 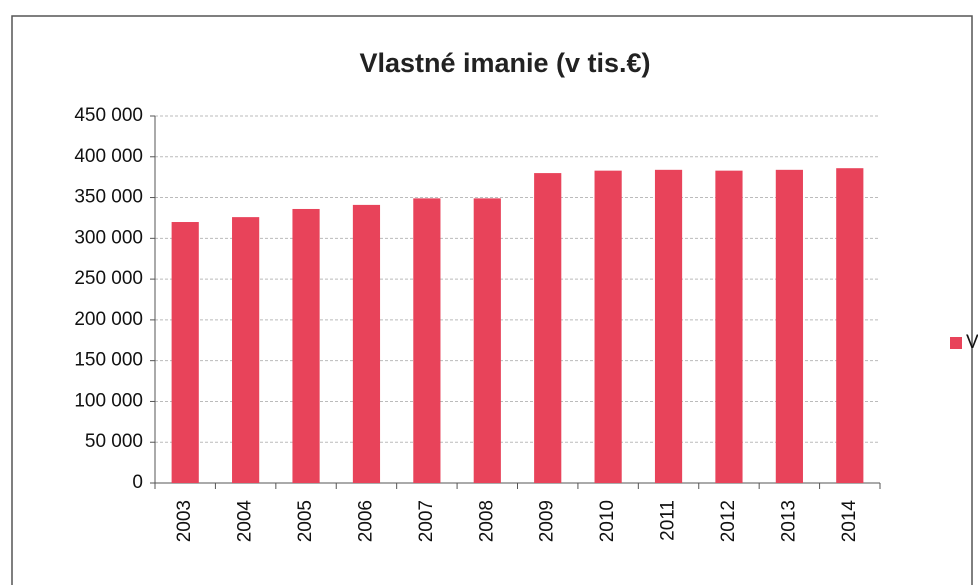 I want to click on x-tick-label: 2010, so click(x=607, y=521).